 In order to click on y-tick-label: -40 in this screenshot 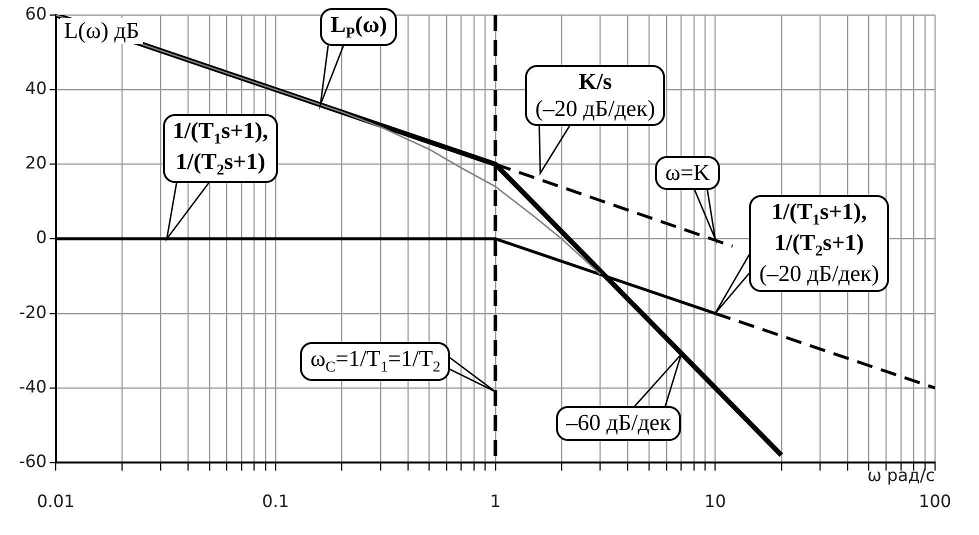, I will do `click(32, 387)`.